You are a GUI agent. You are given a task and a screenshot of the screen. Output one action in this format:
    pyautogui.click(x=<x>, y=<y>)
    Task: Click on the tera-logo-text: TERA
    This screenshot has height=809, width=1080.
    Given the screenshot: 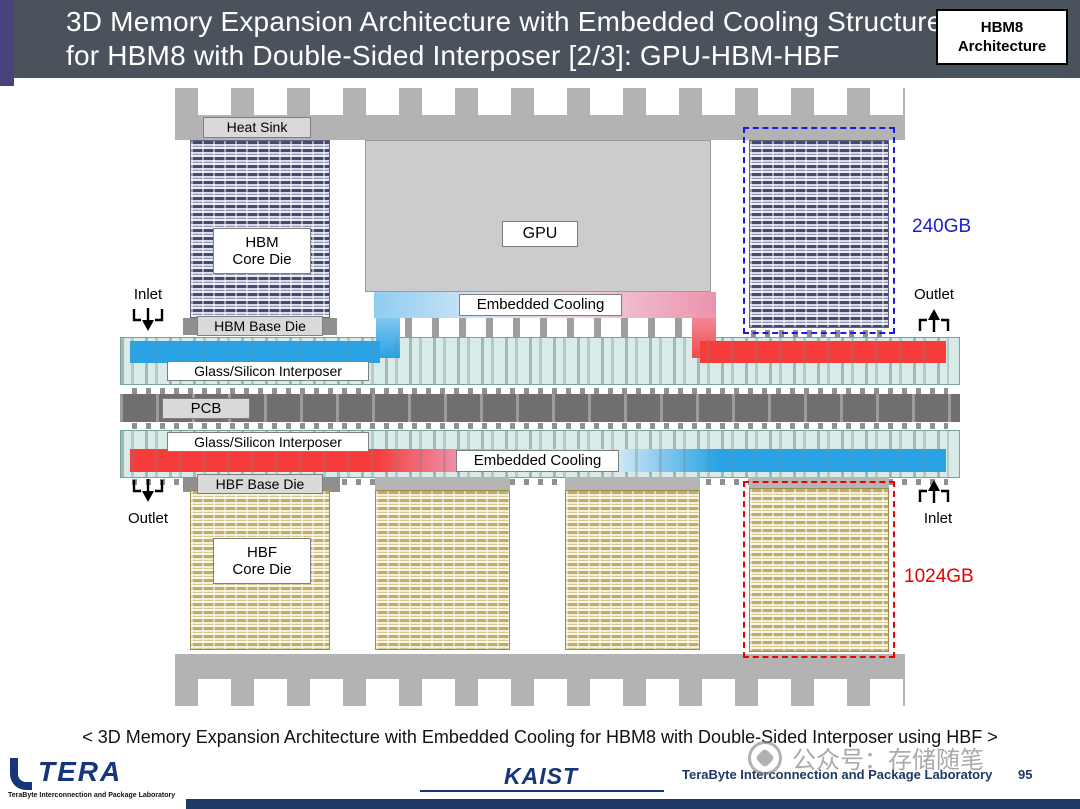 What is the action you would take?
    pyautogui.click(x=80, y=771)
    